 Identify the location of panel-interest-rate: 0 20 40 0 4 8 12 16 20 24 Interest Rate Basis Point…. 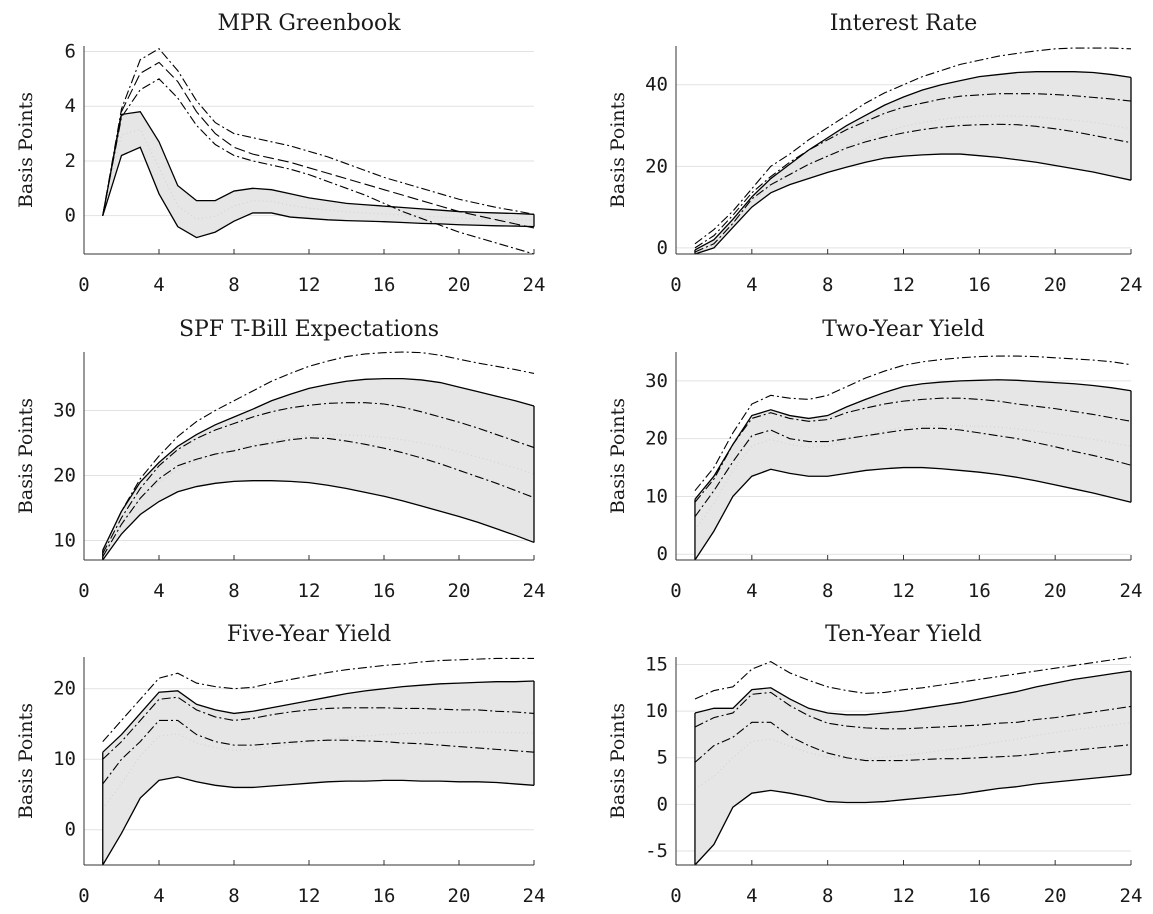
(874, 153).